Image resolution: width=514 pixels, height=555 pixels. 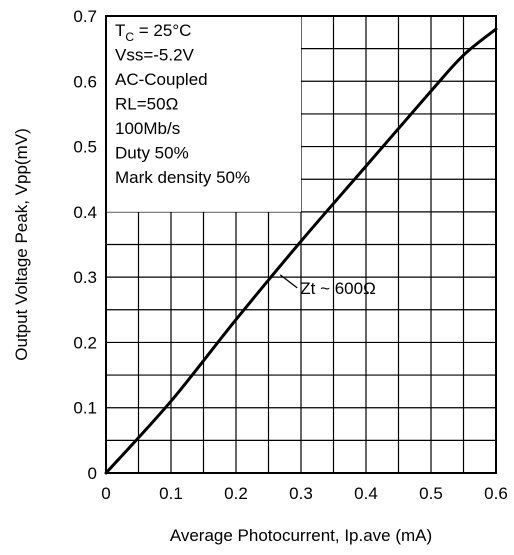 What do you see at coordinates (153, 32) in the screenshot?
I see `condition-temperature: TC = 25°C` at bounding box center [153, 32].